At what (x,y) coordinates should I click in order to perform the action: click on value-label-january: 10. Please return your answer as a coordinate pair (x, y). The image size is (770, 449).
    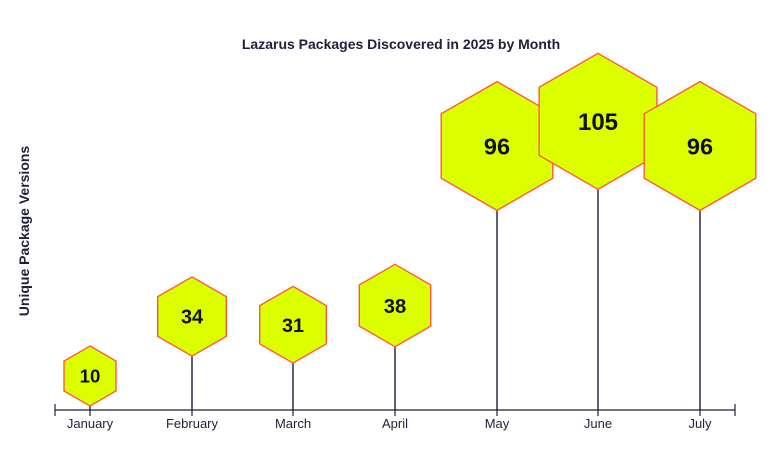
    Looking at the image, I should click on (90, 376).